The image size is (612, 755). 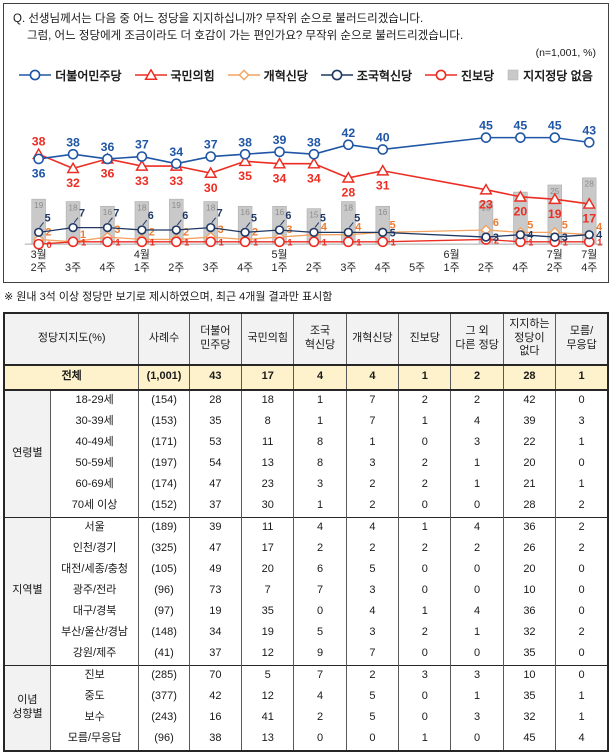 I want to click on bar-label: 18, so click(x=486, y=207).